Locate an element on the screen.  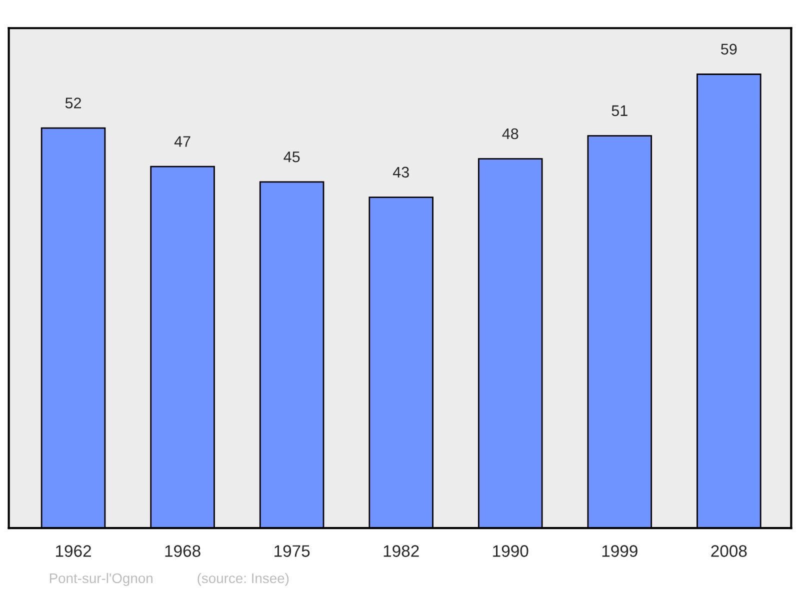
data-label: 59 is located at coordinates (729, 49).